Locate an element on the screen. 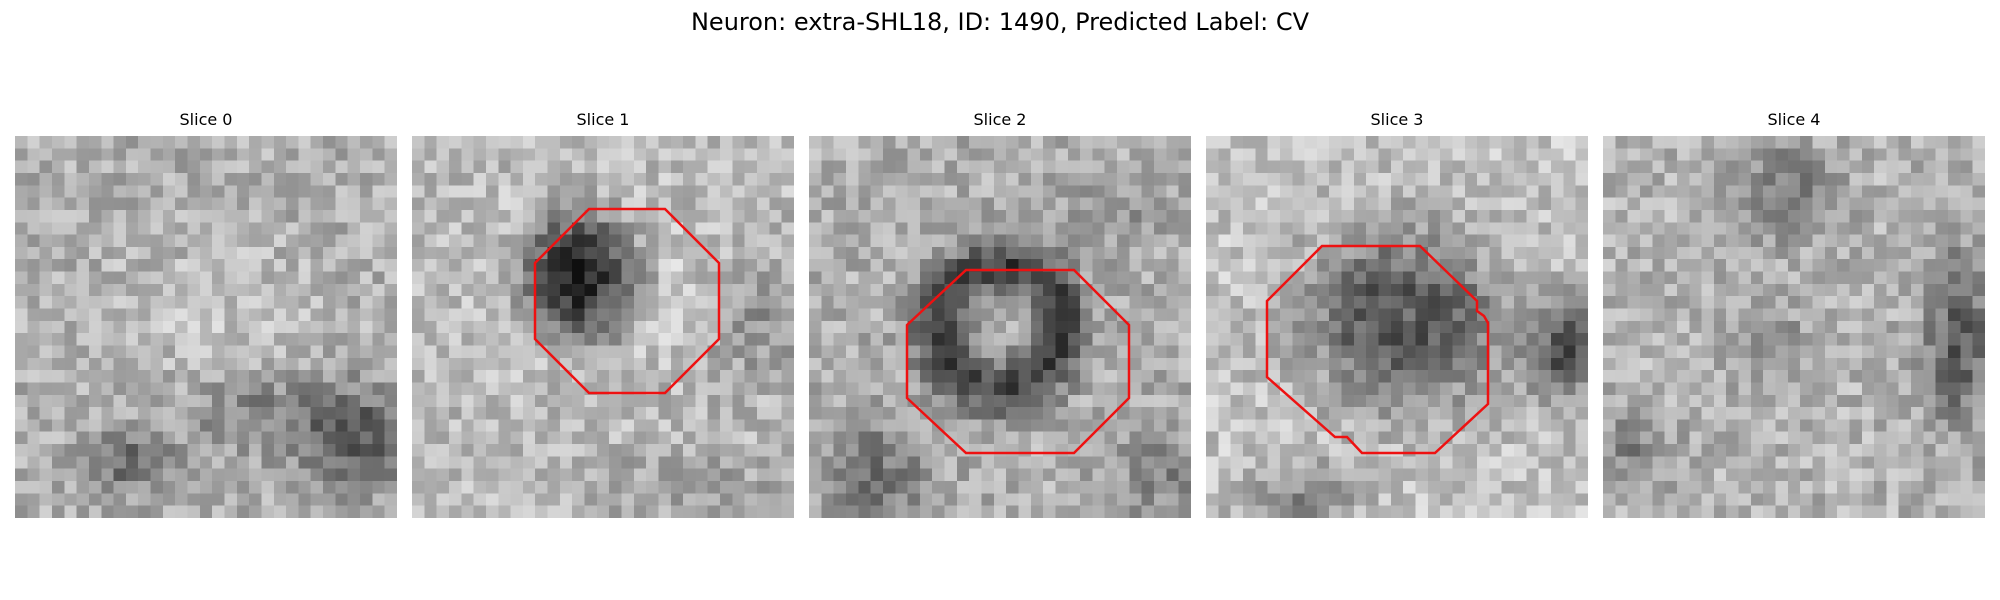  slice-panel-1: Slice 1 is located at coordinates (603, 313).